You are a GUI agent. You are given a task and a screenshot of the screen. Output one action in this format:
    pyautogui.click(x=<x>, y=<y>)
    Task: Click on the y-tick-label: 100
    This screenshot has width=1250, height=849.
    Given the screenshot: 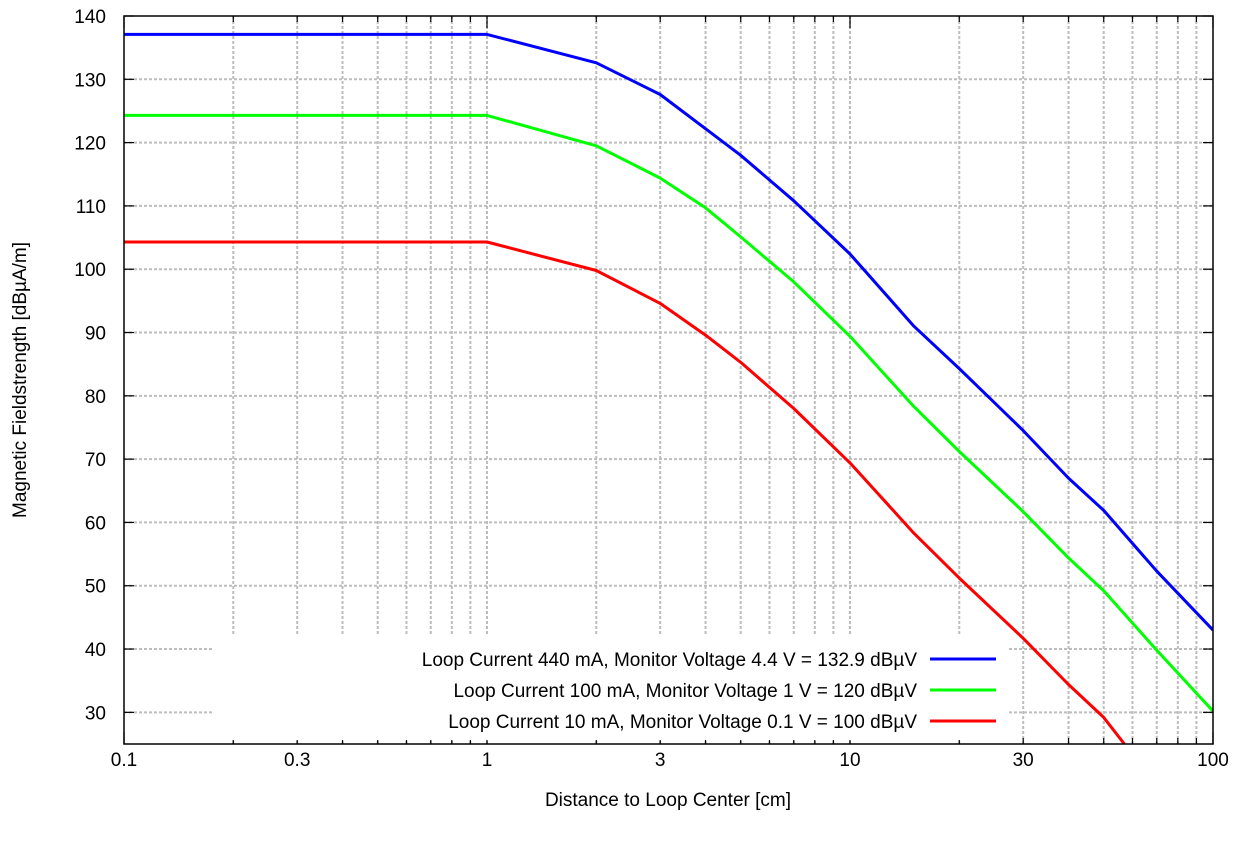 What is the action you would take?
    pyautogui.click(x=90, y=270)
    